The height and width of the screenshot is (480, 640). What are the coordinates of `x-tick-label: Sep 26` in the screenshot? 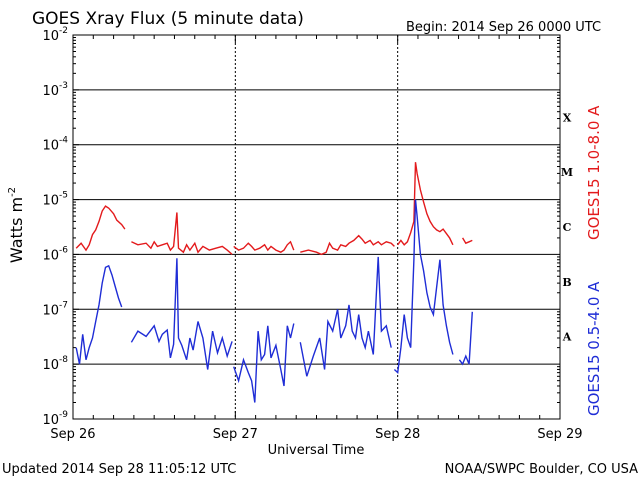 It's located at (72, 434).